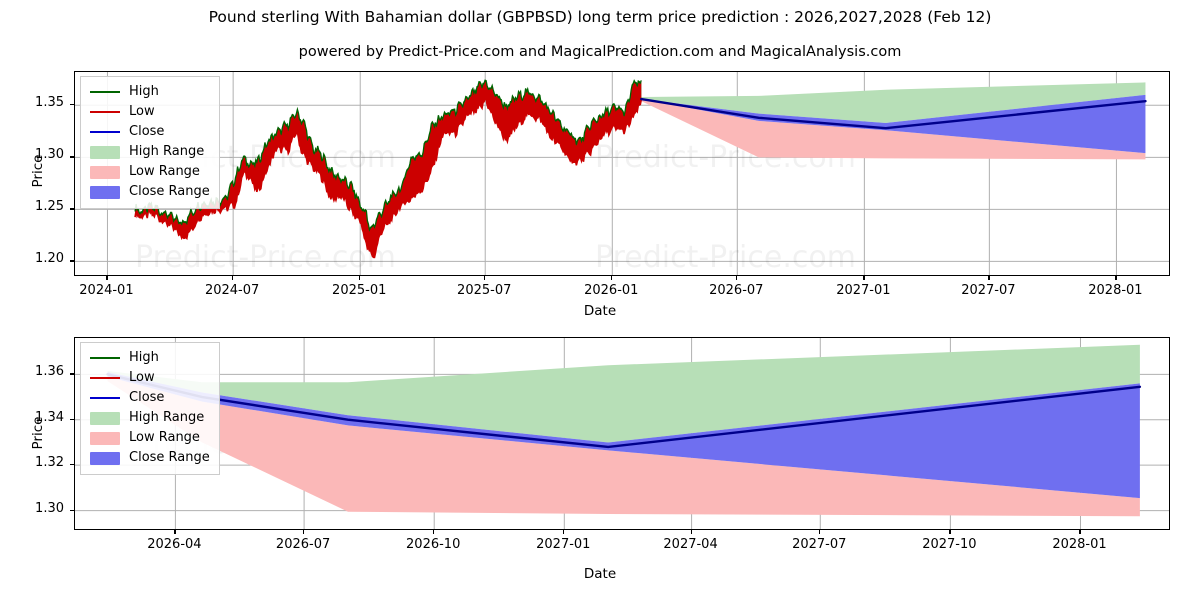 The height and width of the screenshot is (600, 1200). What do you see at coordinates (167, 417) in the screenshot?
I see `bottom-chart-legend-label: High Range` at bounding box center [167, 417].